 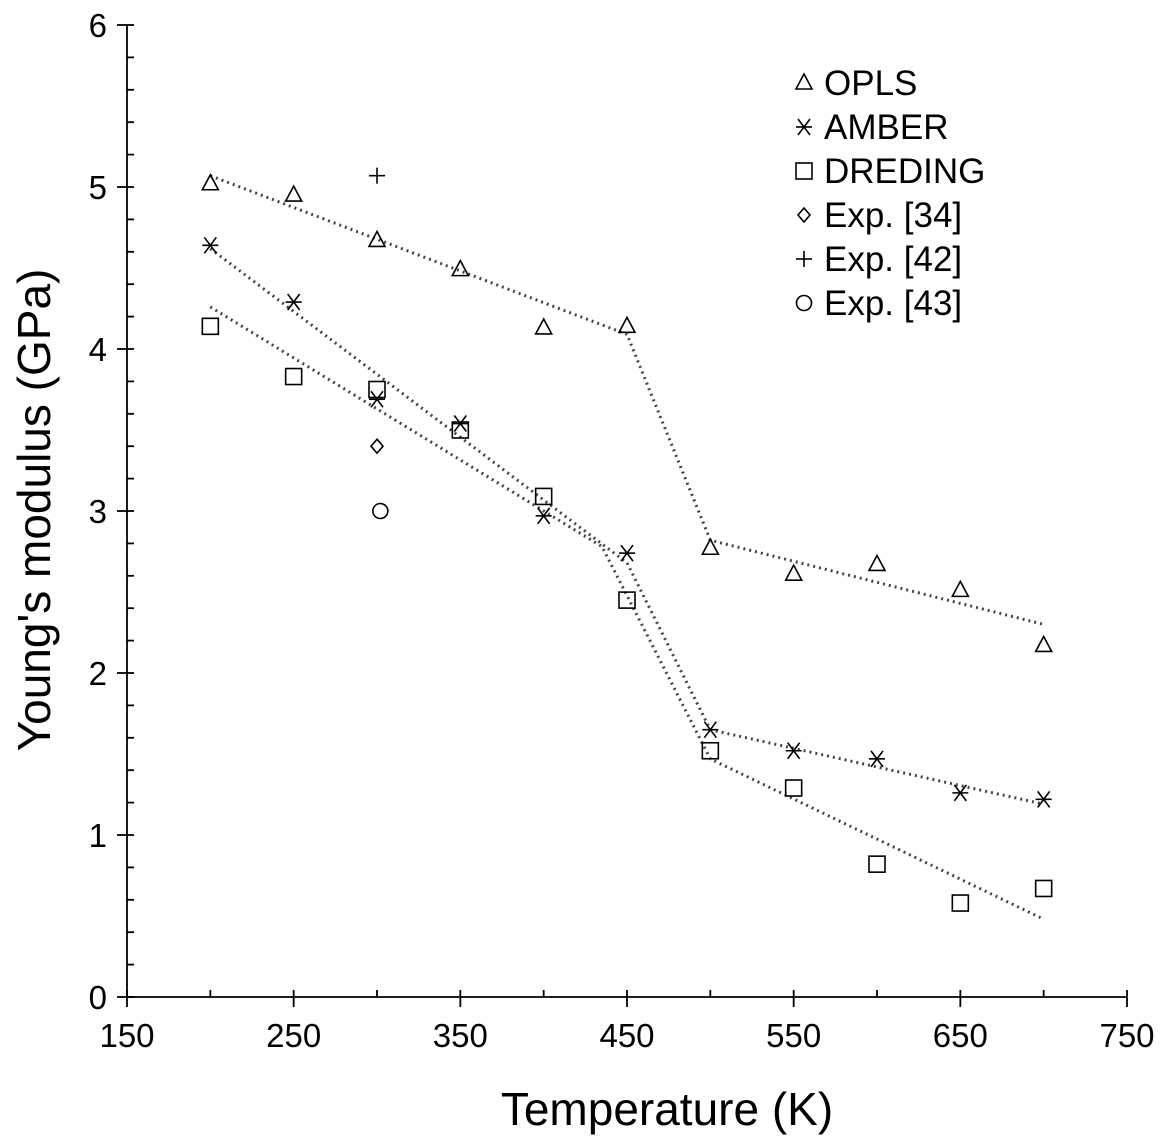 What do you see at coordinates (98, 673) in the screenshot?
I see `y-tick-label: 2` at bounding box center [98, 673].